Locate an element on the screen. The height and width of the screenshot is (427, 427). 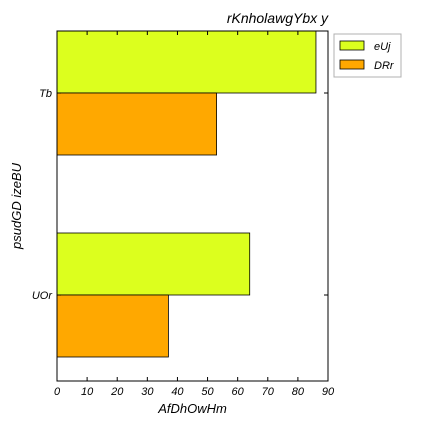
x-tick-label: 0 is located at coordinates (57, 392).